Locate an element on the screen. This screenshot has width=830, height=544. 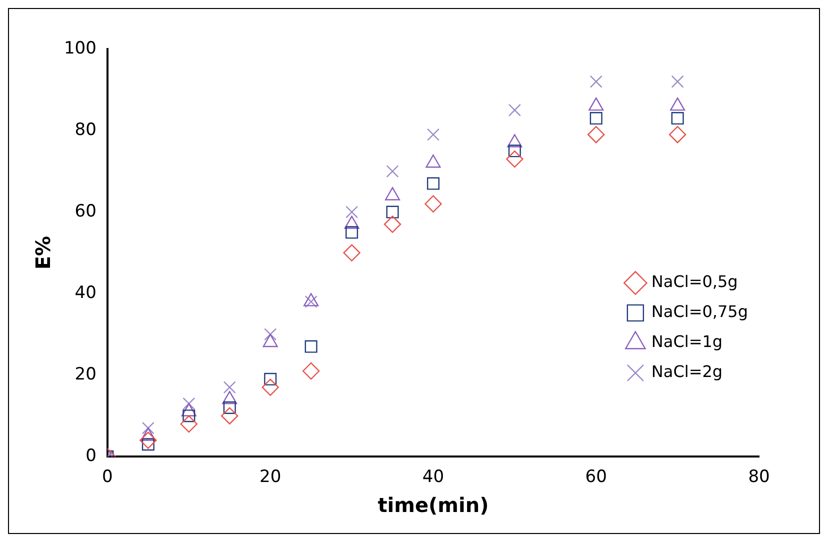
x-tick-label: 0 is located at coordinates (107, 477).